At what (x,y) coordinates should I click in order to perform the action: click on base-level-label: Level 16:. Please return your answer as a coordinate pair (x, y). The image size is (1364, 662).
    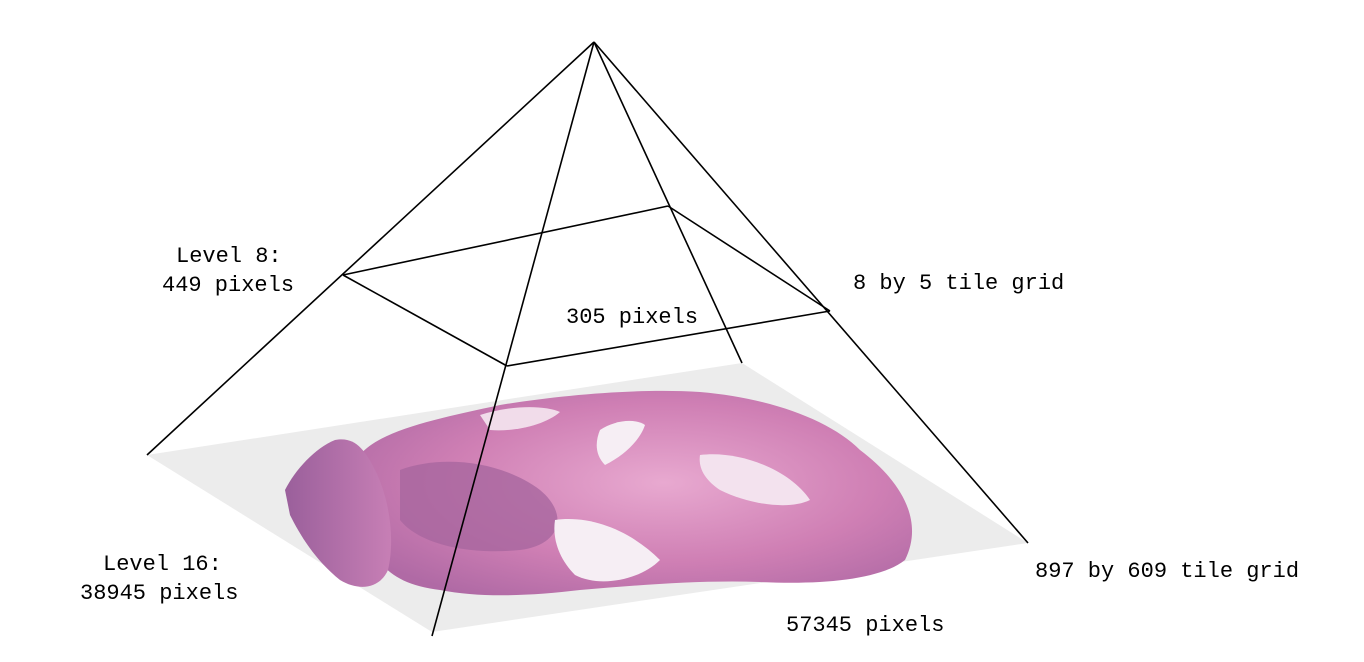
    Looking at the image, I should click on (162, 564).